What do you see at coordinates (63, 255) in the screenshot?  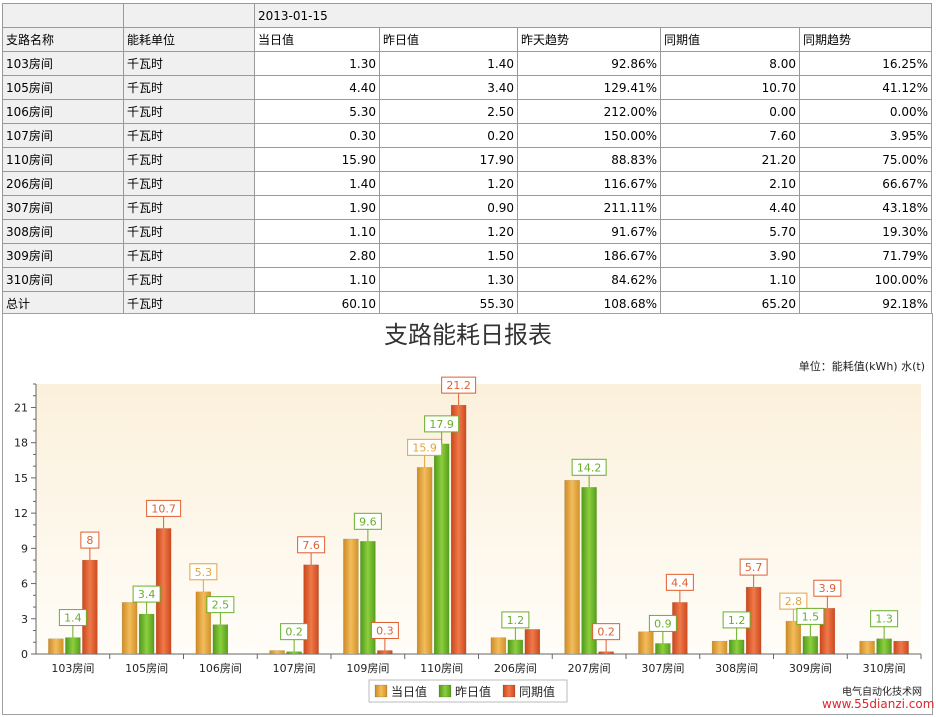 I see `branch-name-cell: 309房间` at bounding box center [63, 255].